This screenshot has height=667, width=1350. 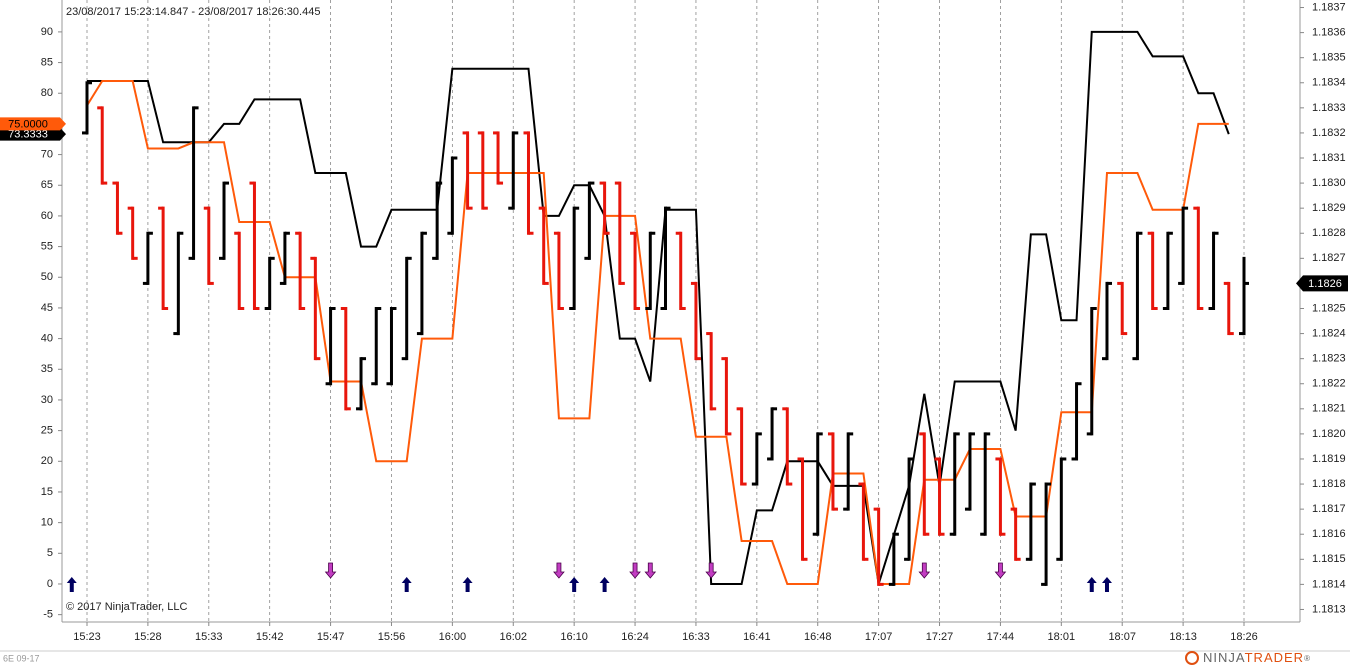 What do you see at coordinates (28, 135) in the screenshot?
I see `last-value-label: 73.3333` at bounding box center [28, 135].